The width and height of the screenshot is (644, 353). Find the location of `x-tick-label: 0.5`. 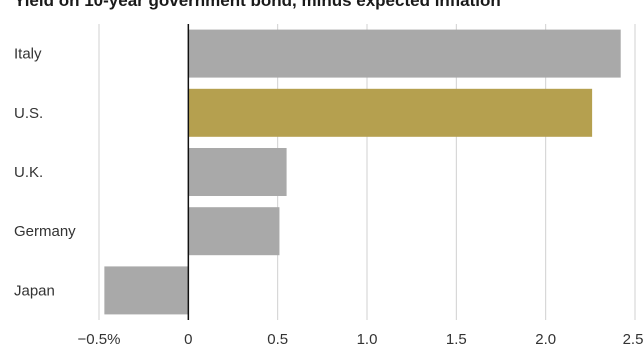

x-tick-label: 0.5 is located at coordinates (277, 339).